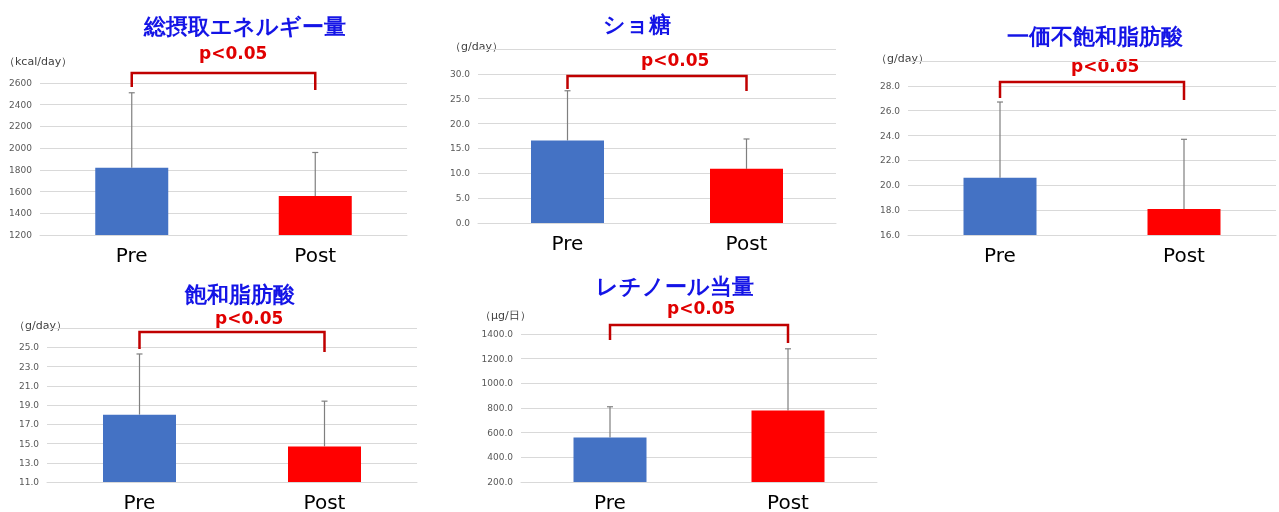  What do you see at coordinates (890, 110) in the screenshot?
I see `y-tick-label: 26.0` at bounding box center [890, 110].